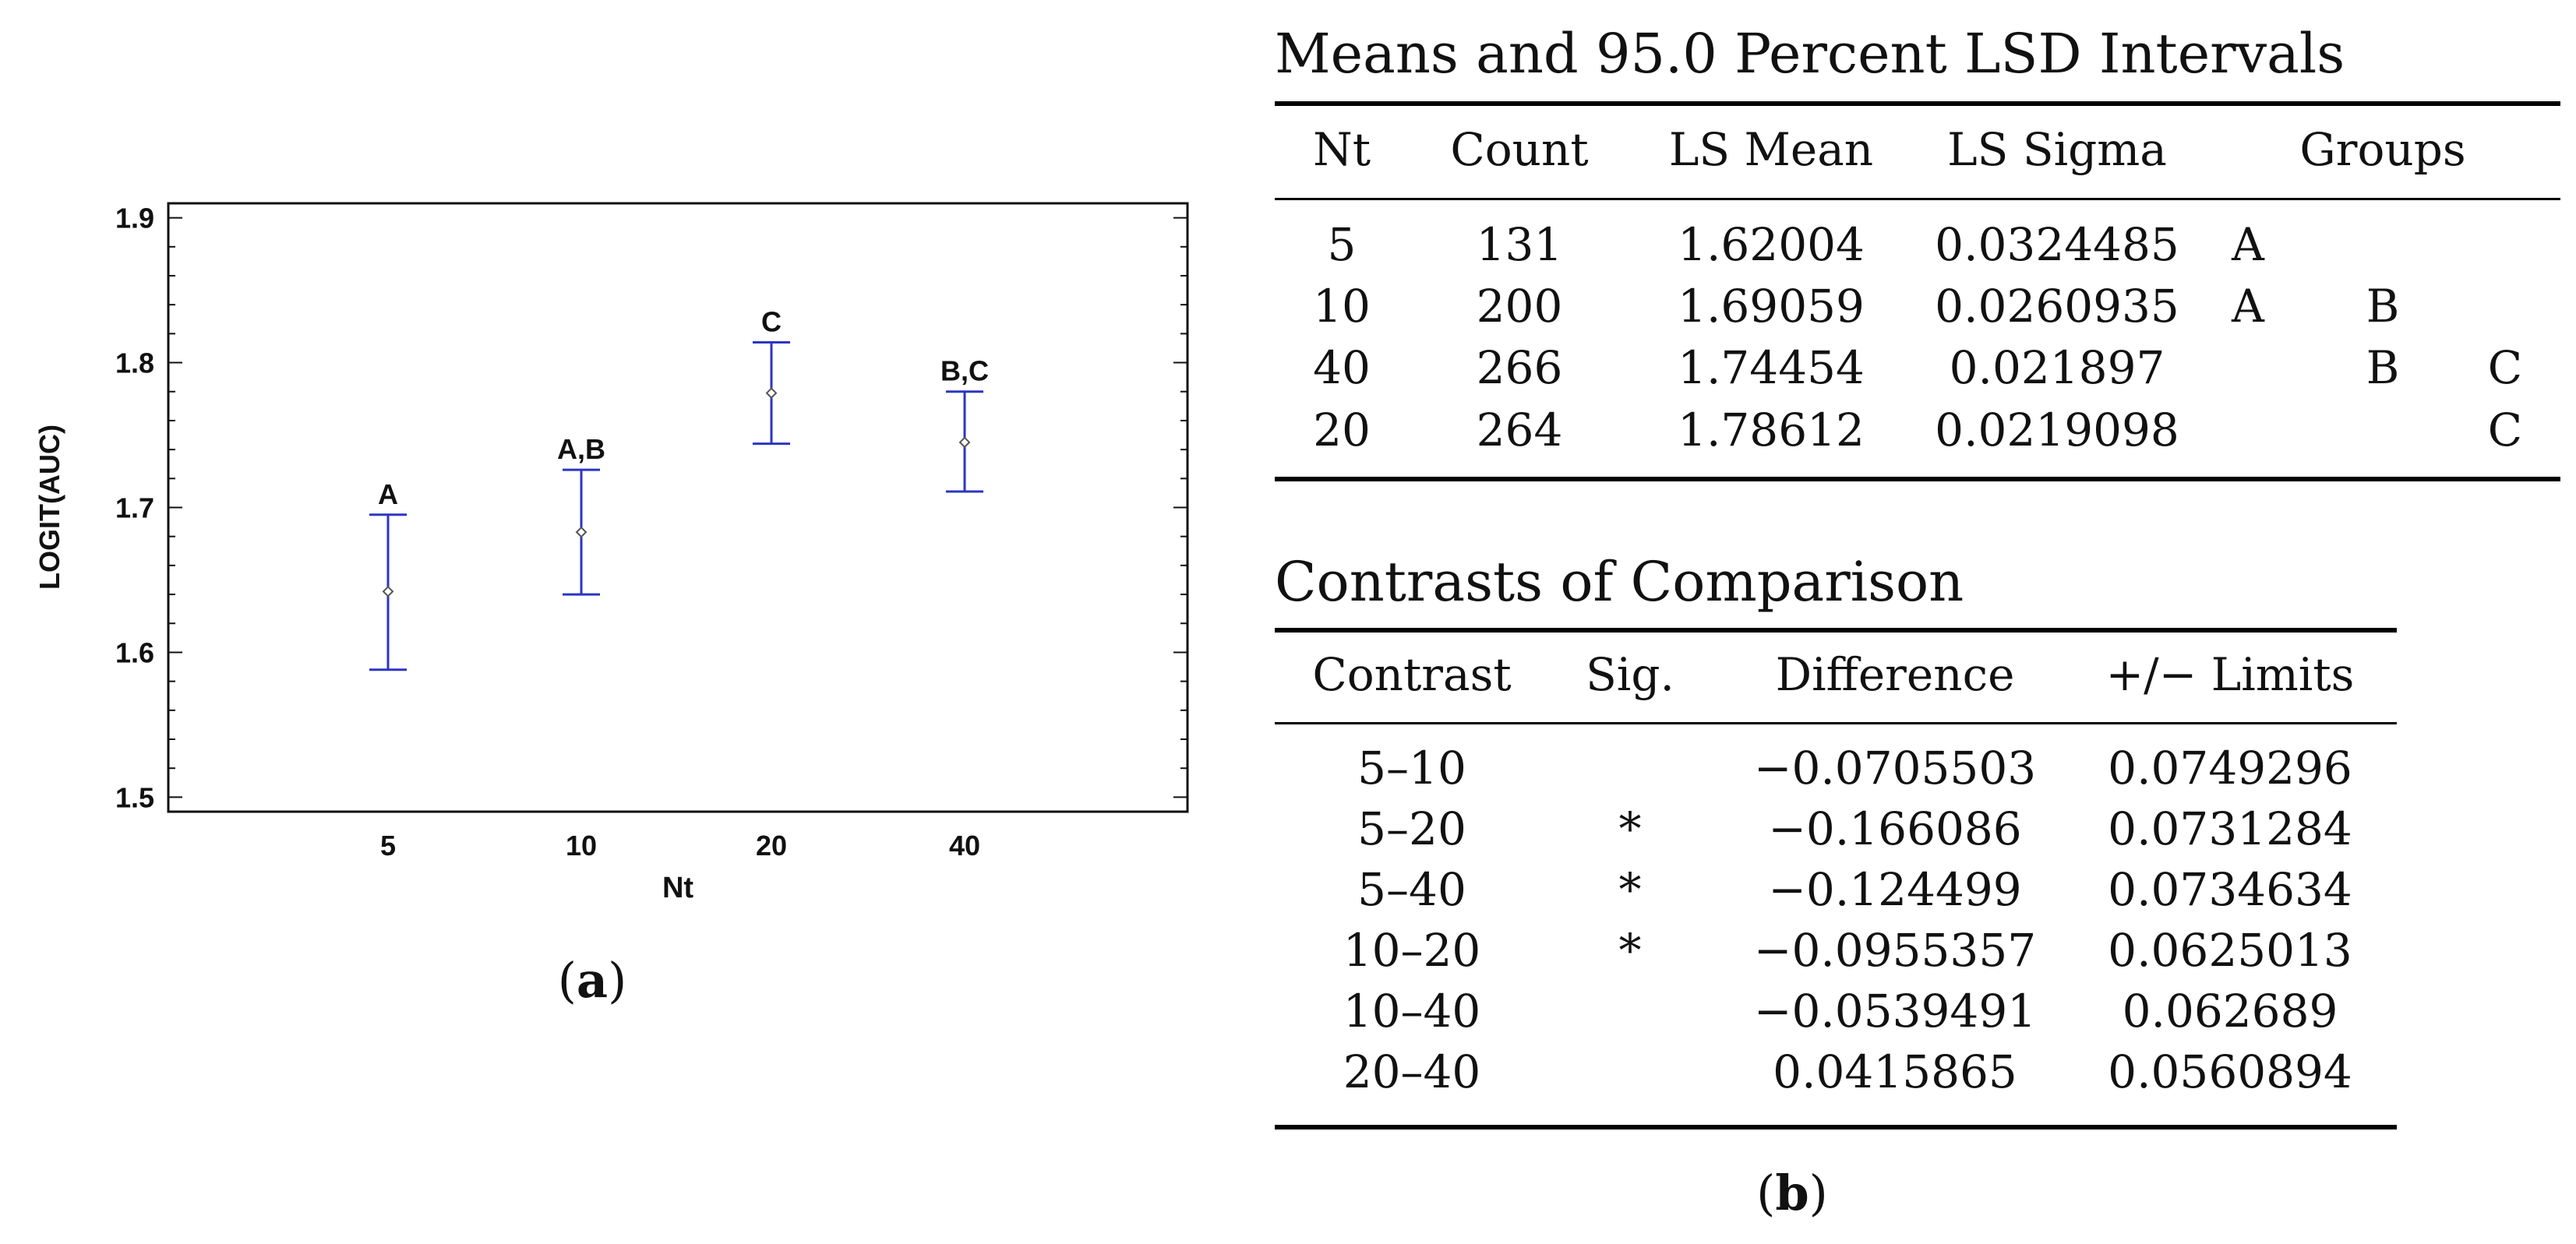  I want to click on contrast-header-cell: Sig., so click(1630, 674).